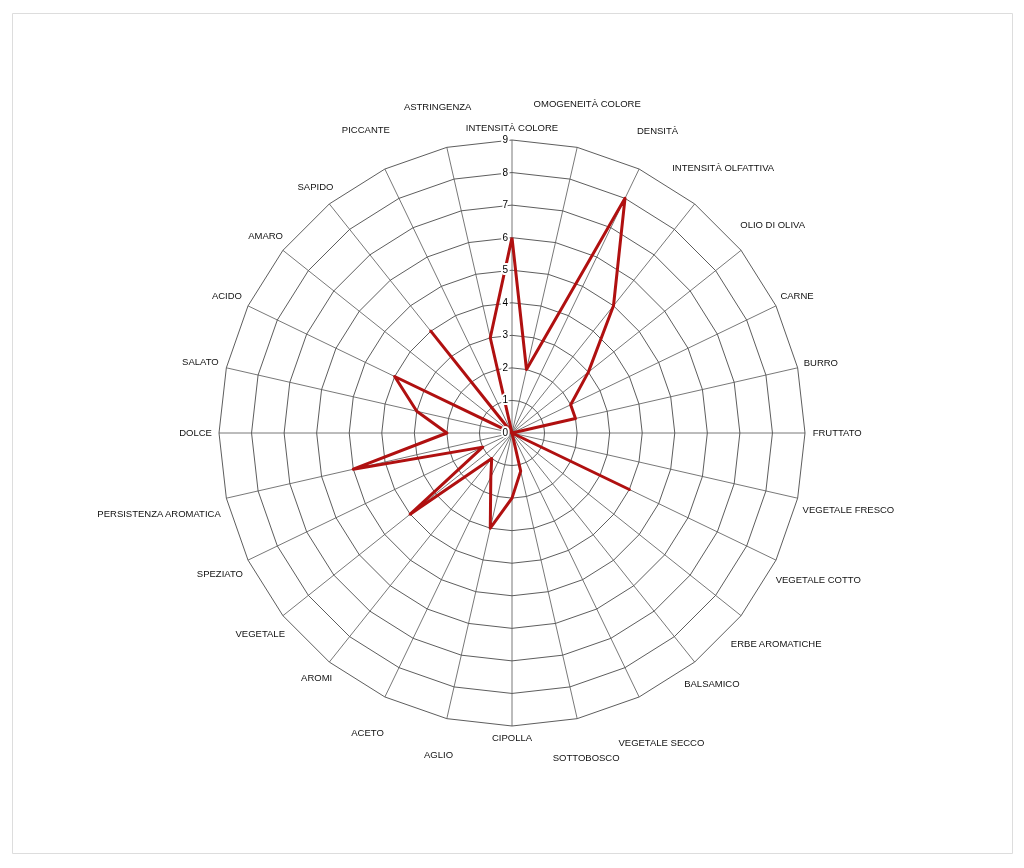 The image size is (1024, 868). I want to click on spoke-label: INTENSITÀ OLFATTIVA, so click(723, 168).